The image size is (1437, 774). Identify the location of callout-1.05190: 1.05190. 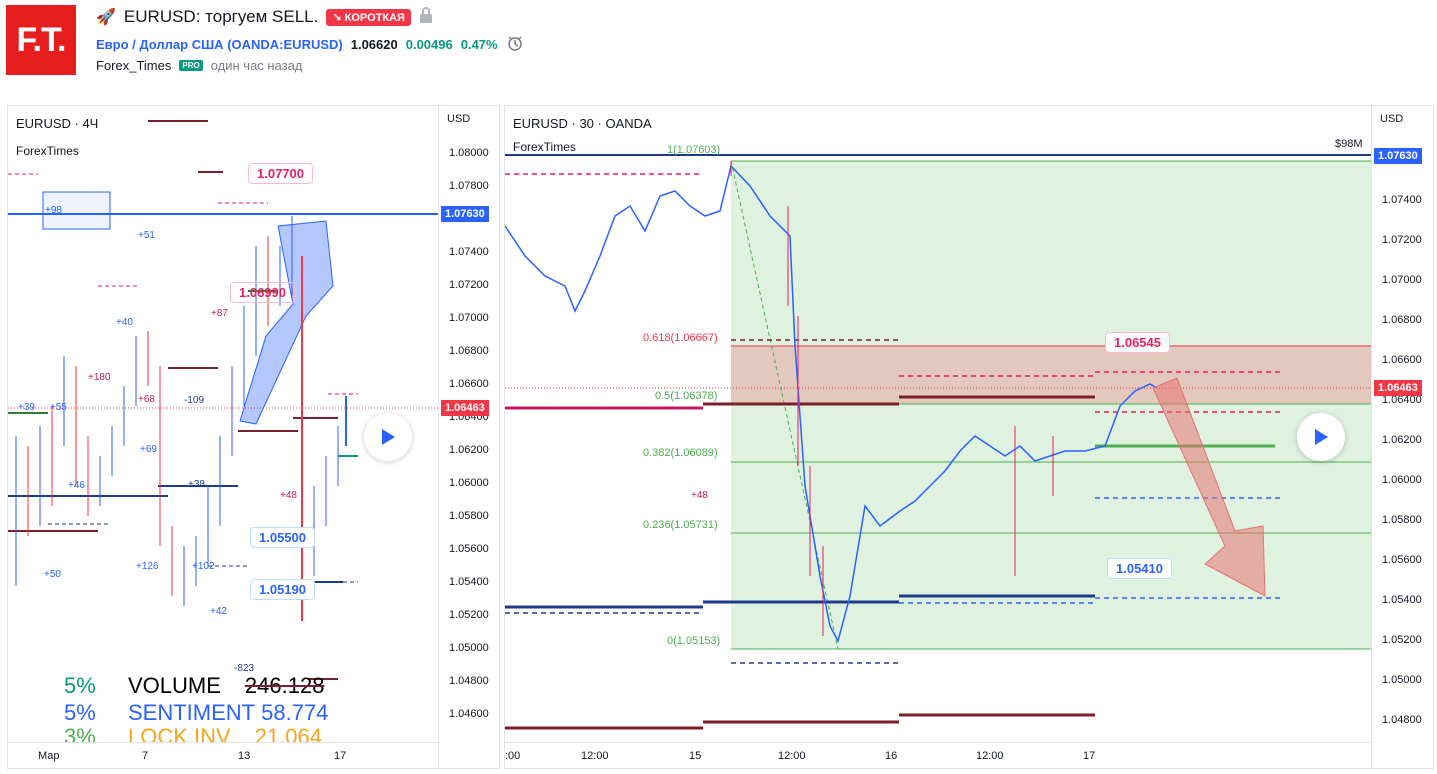
(282, 589).